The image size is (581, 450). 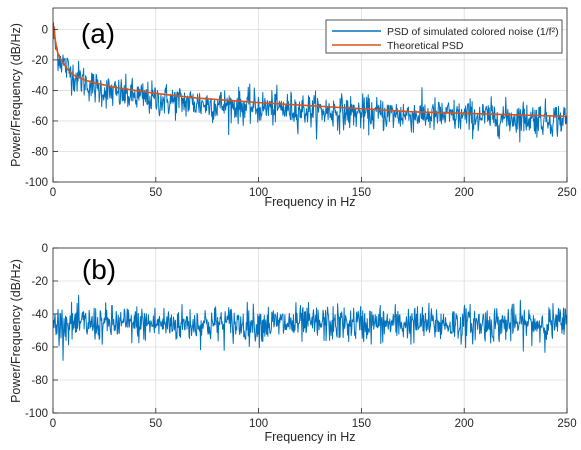 What do you see at coordinates (41, 331) in the screenshot?
I see `y-ticks-b: -100 -80 -60 -40 -20 0` at bounding box center [41, 331].